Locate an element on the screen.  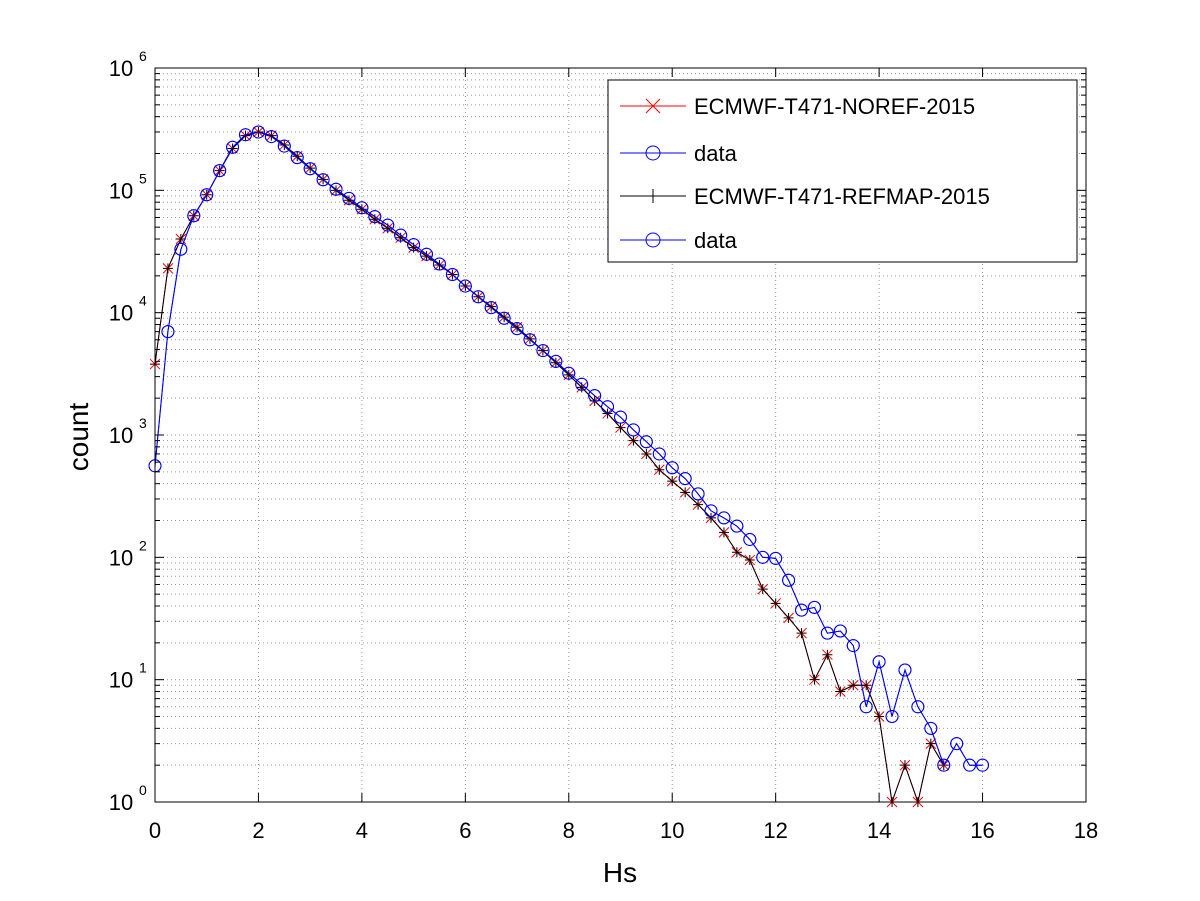
x-tick-label: 16 is located at coordinates (982, 830).